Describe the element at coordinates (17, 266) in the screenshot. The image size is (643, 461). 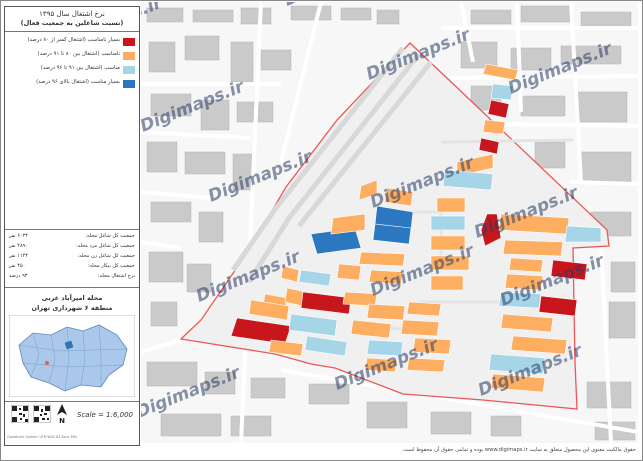
I see `stat-value: ۴۵۰ نفر` at that location.